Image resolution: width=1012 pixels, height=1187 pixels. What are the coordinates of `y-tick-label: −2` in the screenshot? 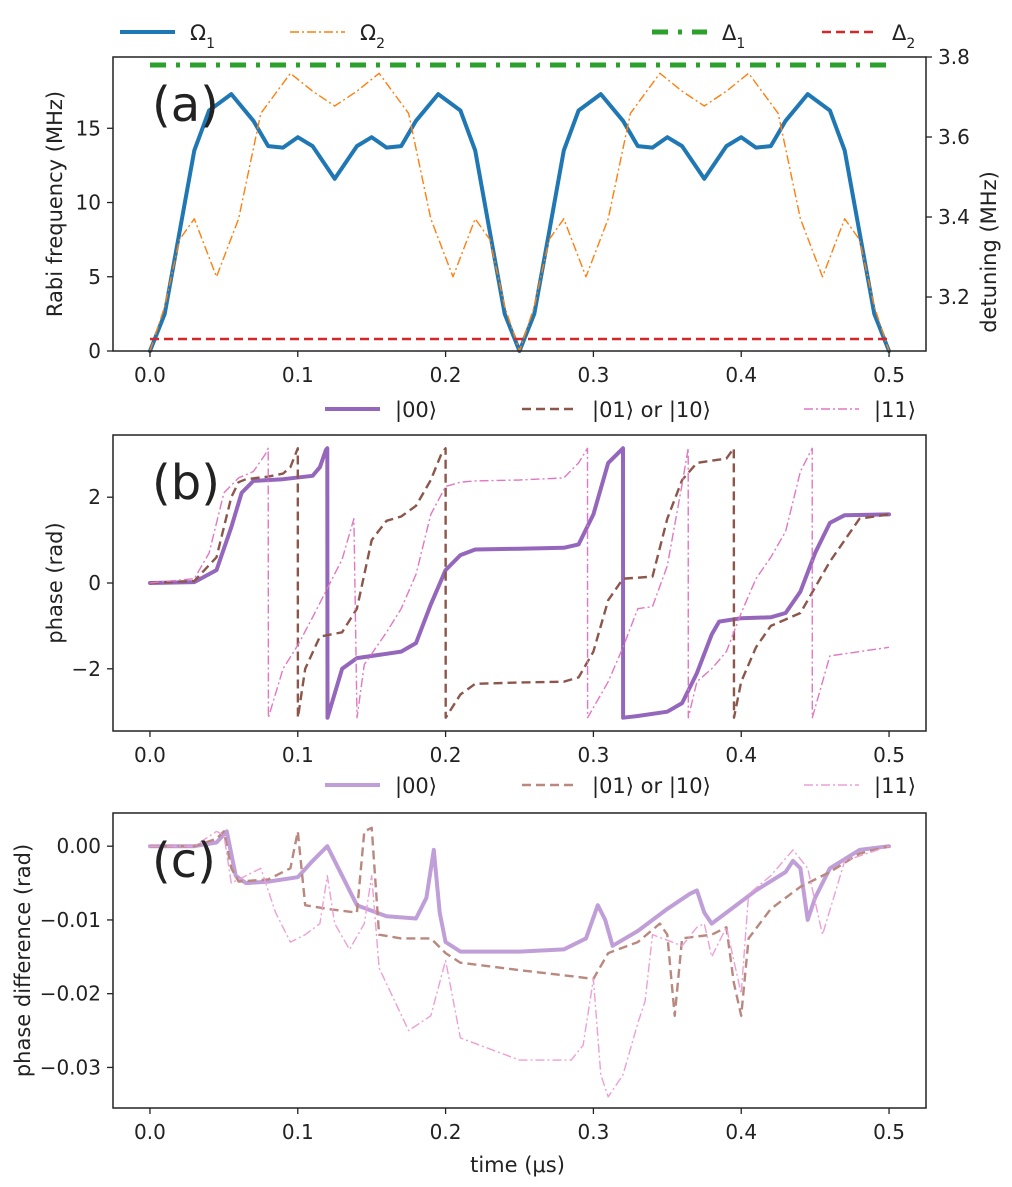 It's located at (86, 669).